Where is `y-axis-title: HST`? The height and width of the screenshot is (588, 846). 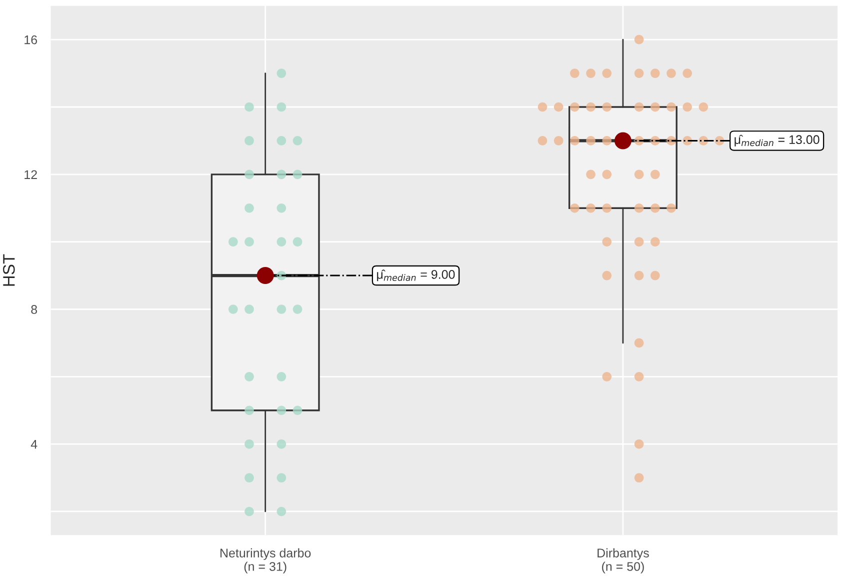
y-axis-title: HST is located at coordinates (9, 270).